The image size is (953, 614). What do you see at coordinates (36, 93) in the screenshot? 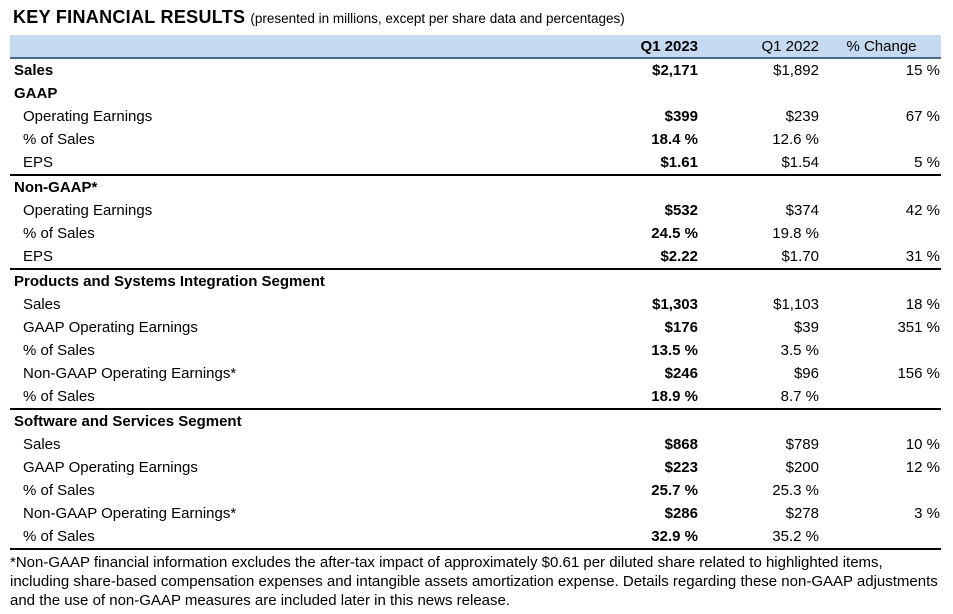
I see `row-label: GAAP` at bounding box center [36, 93].